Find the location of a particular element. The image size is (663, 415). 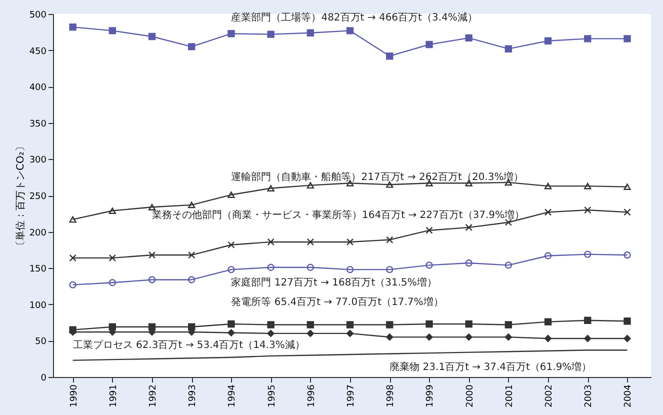

x-tick-label: 1995 is located at coordinates (272, 396).